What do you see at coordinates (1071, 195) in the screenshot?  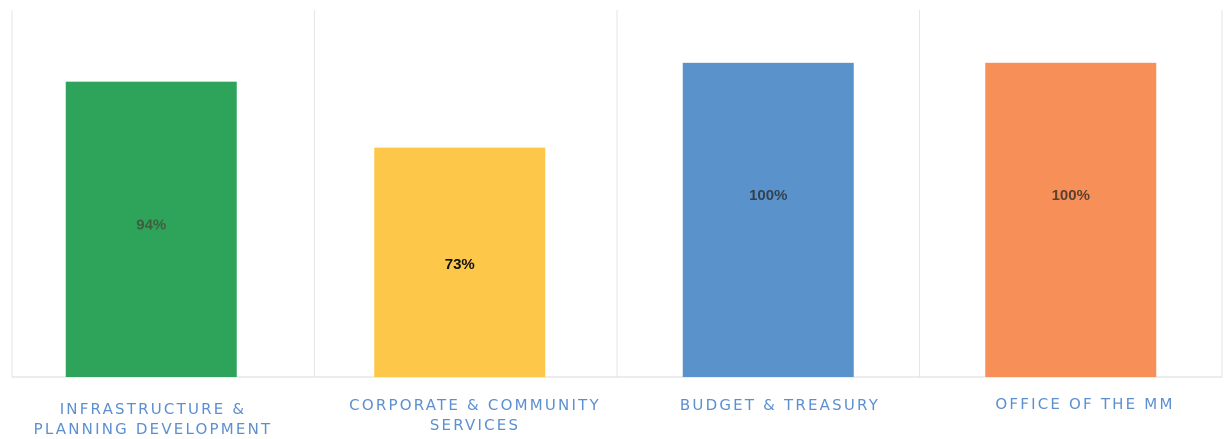 I see `data-label-4: 100%` at bounding box center [1071, 195].